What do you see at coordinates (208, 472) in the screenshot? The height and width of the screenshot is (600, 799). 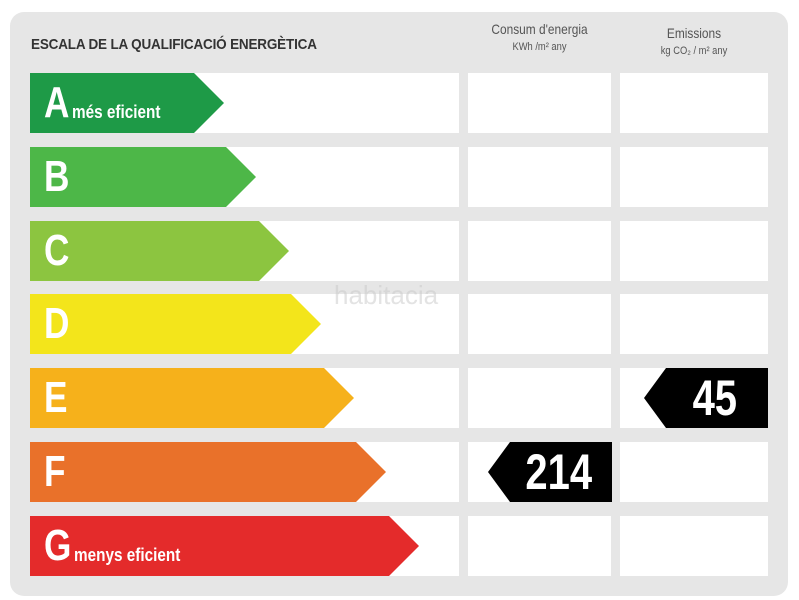 I see `rating-arrow-f: F` at bounding box center [208, 472].